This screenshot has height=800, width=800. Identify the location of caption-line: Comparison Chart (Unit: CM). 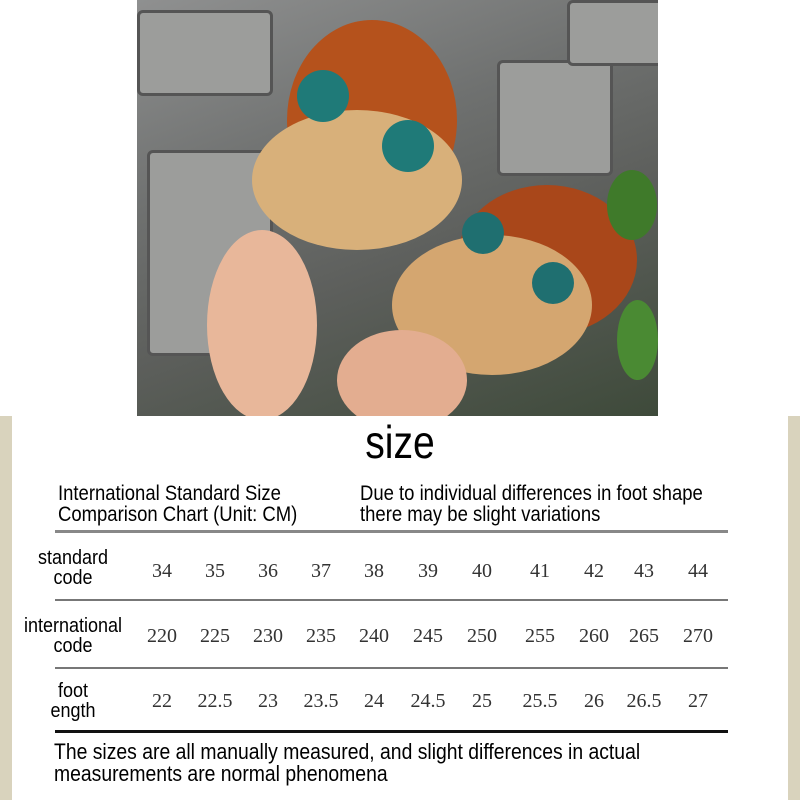
(178, 514).